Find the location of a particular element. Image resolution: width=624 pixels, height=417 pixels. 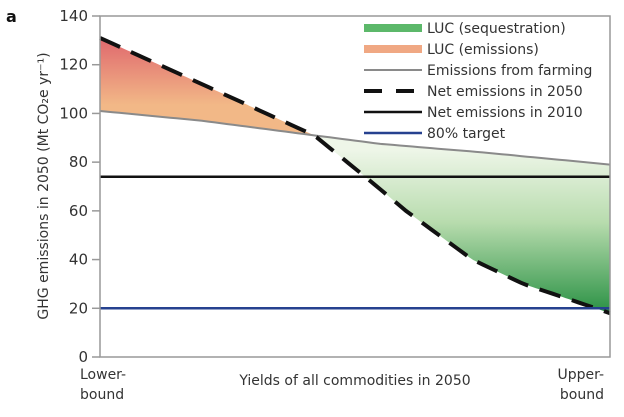

legend-label: 80% target is located at coordinates (466, 134).